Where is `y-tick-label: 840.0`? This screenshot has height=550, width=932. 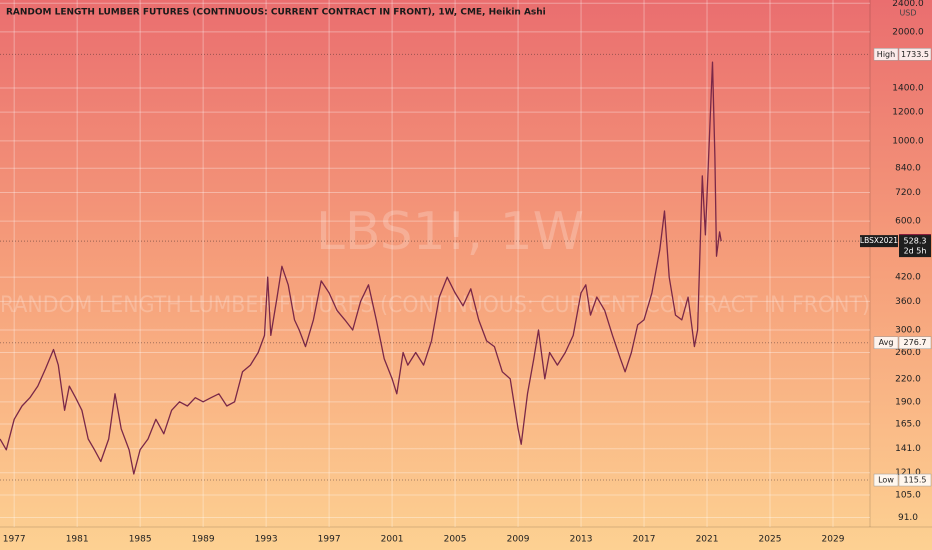
y-tick-label: 840.0 is located at coordinates (908, 169).